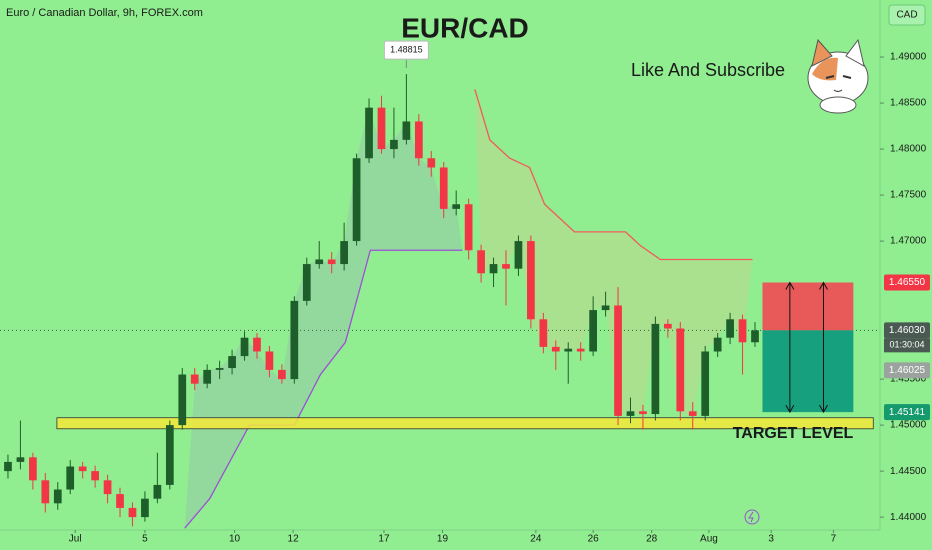 The image size is (932, 550). I want to click on x-tick-label: 19, so click(443, 539).